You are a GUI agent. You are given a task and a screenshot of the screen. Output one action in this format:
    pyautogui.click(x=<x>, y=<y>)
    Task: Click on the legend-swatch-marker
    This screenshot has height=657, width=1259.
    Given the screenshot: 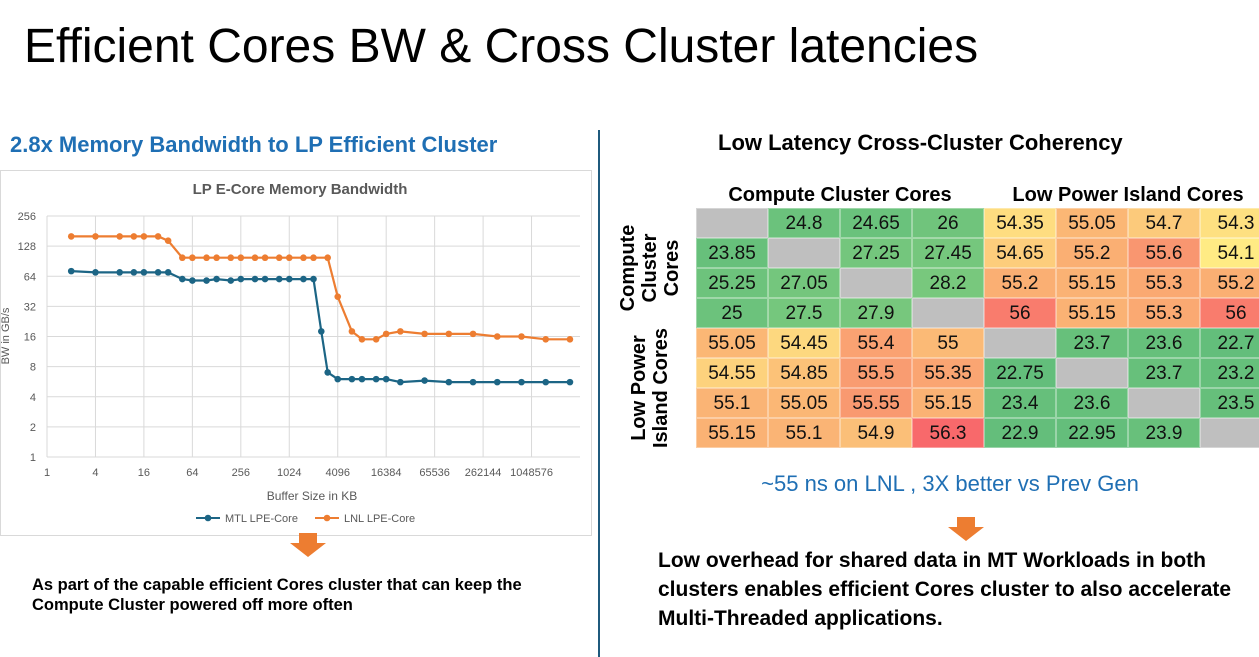 What is the action you would take?
    pyautogui.click(x=327, y=518)
    